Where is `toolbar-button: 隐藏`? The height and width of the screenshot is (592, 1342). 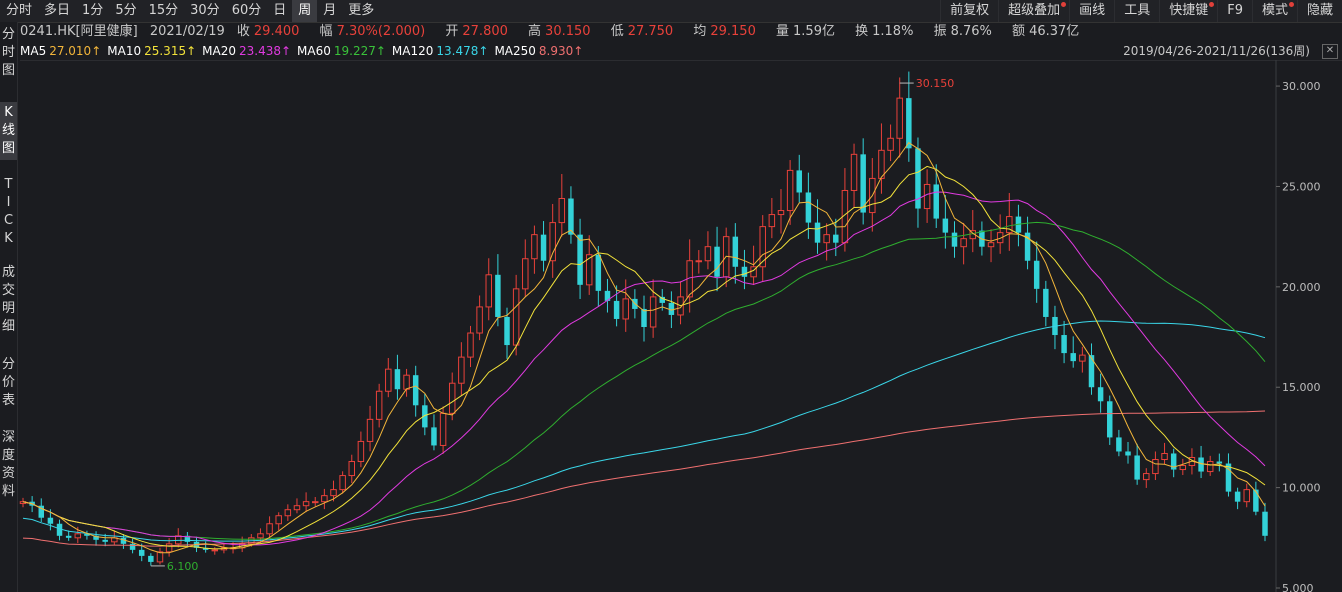
toolbar-button: 隐藏 is located at coordinates (1319, 11).